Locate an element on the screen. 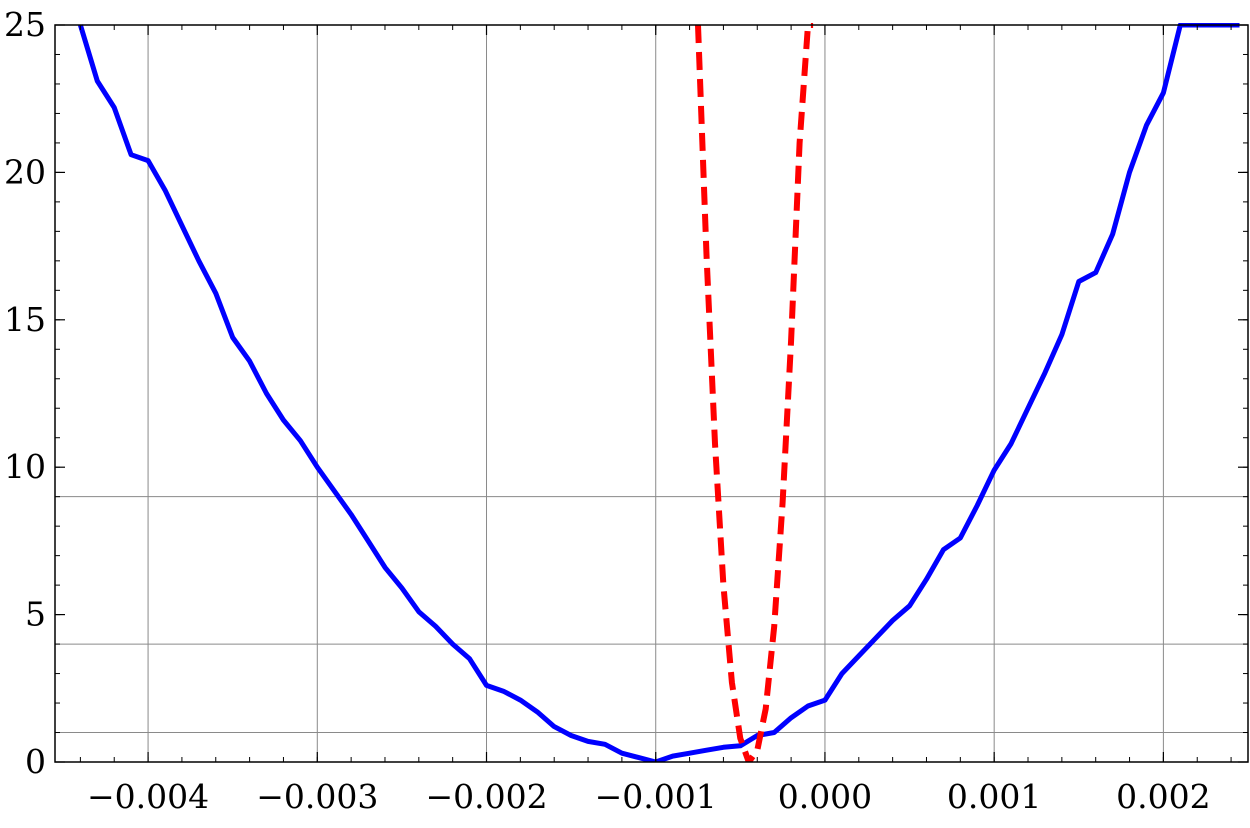 This screenshot has height=828, width=1250. x-tick-label: 0.000 is located at coordinates (825, 796).